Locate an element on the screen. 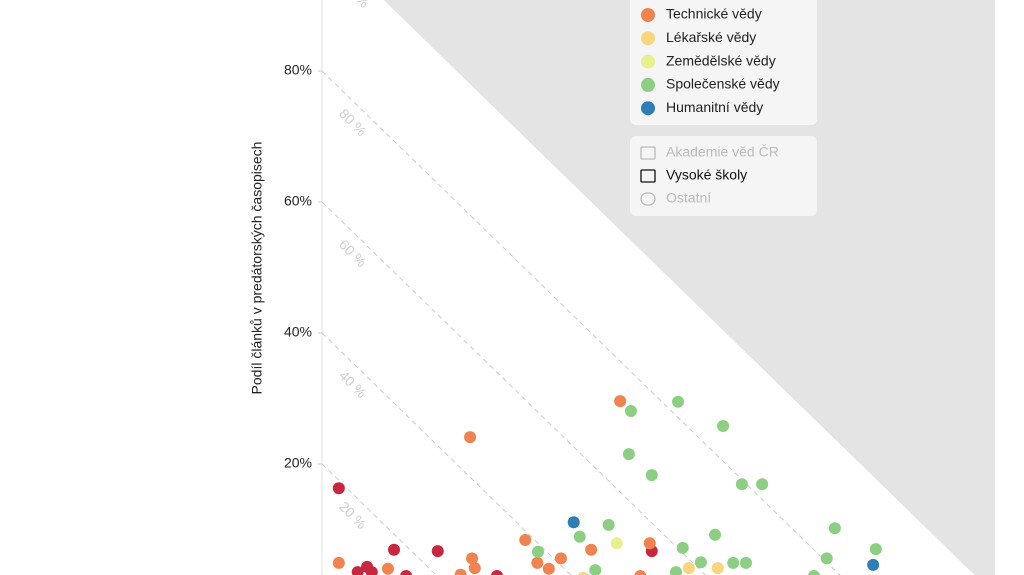 The width and height of the screenshot is (1024, 575). y-tick-label: 20% is located at coordinates (298, 463).